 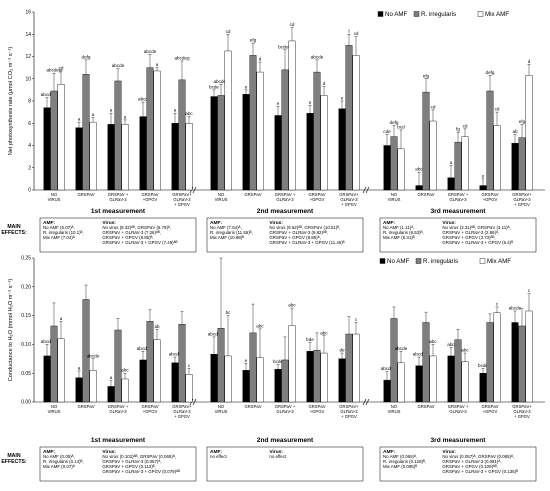 I want to click on effects-amf-line: no effect, so click(x=219, y=456).